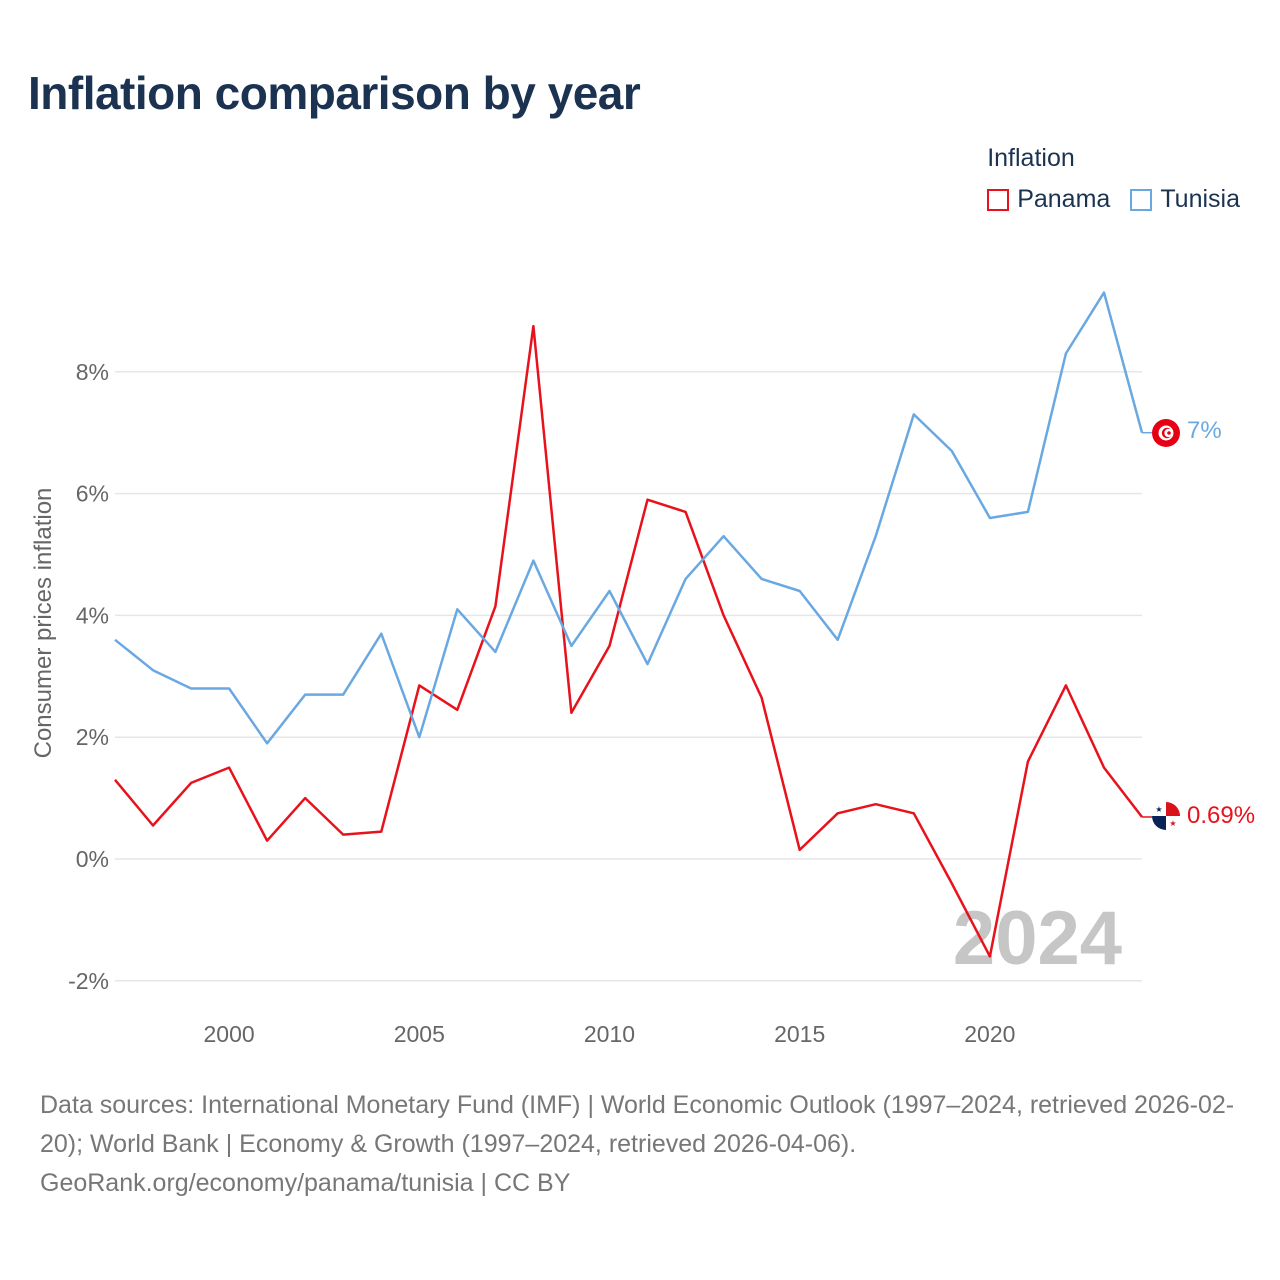  I want to click on y-tick-label: 0%, so click(92, 859).